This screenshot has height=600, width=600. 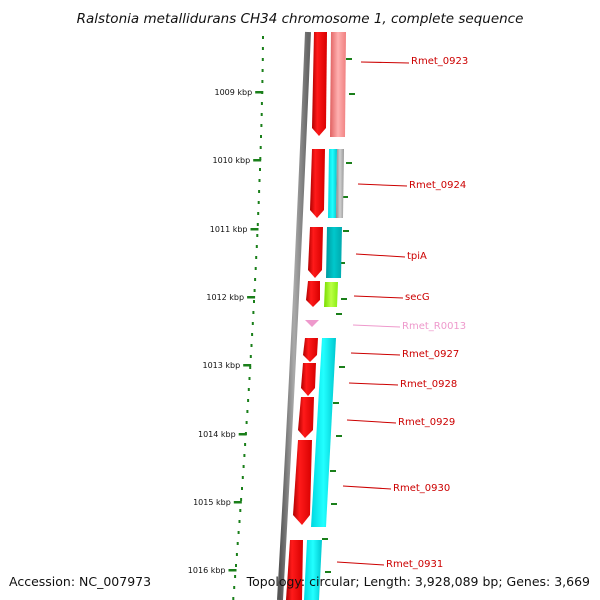 What do you see at coordinates (312, 323) in the screenshot?
I see `rna-arrow` at bounding box center [312, 323].